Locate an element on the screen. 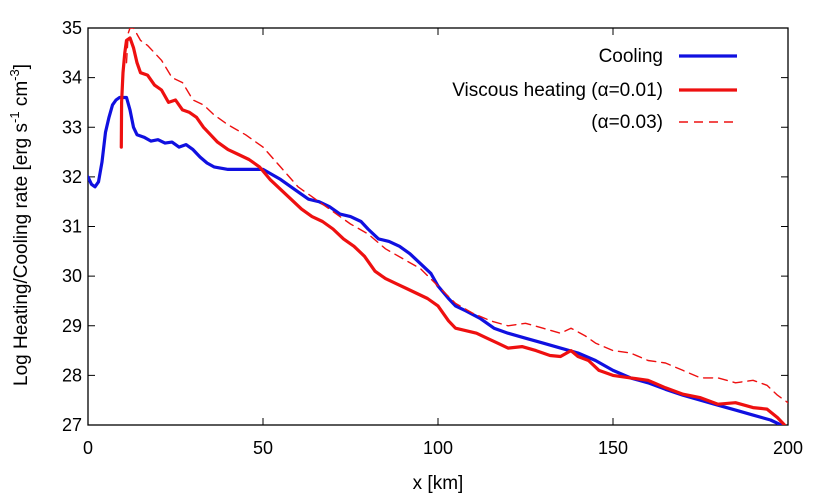  x-tick-label: 100 is located at coordinates (438, 448).